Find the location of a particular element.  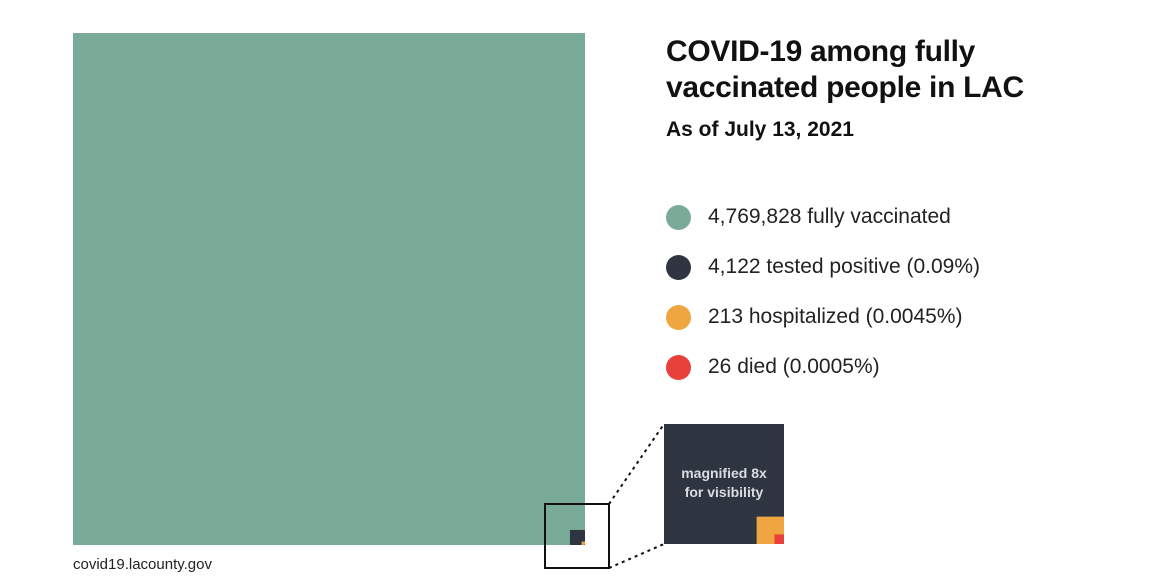

square-tested-positive is located at coordinates (577, 537).